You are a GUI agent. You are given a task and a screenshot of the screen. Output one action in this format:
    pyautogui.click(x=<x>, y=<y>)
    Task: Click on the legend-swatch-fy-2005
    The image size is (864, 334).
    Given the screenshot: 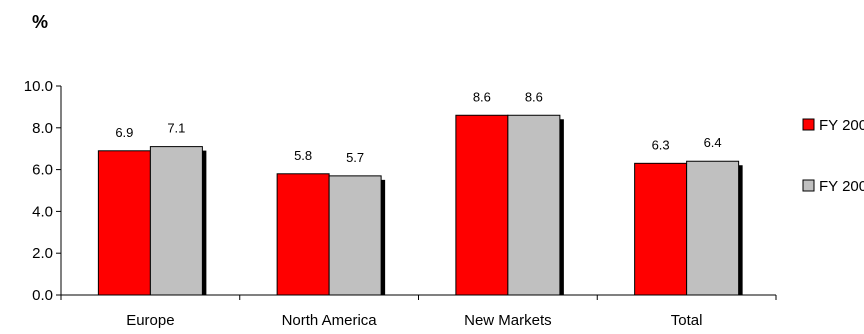 What is the action you would take?
    pyautogui.click(x=808, y=124)
    